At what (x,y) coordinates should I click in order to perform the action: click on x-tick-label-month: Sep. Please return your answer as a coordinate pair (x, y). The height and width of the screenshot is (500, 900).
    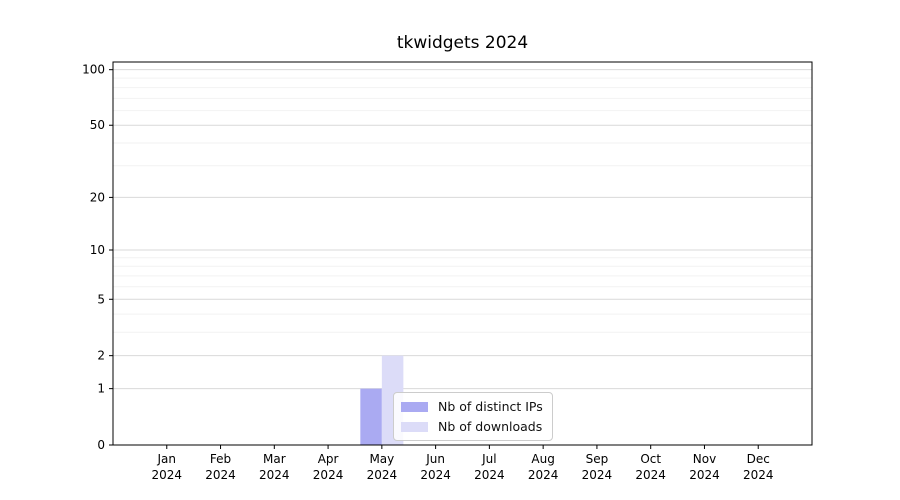
    Looking at the image, I should click on (597, 459).